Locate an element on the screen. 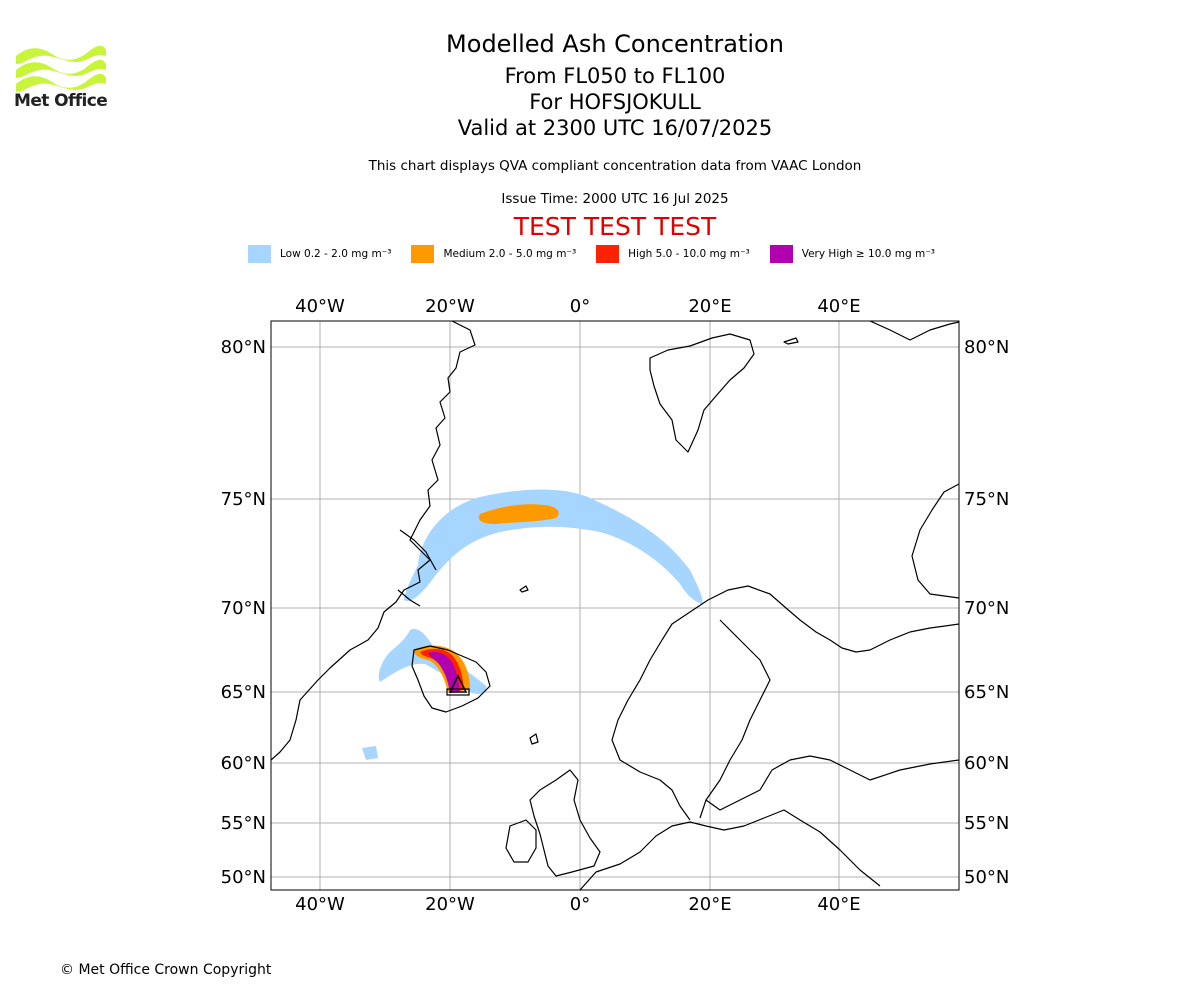  legend-label-low: Low 0.2 - 2.0 mg m⁻³ is located at coordinates (336, 254).